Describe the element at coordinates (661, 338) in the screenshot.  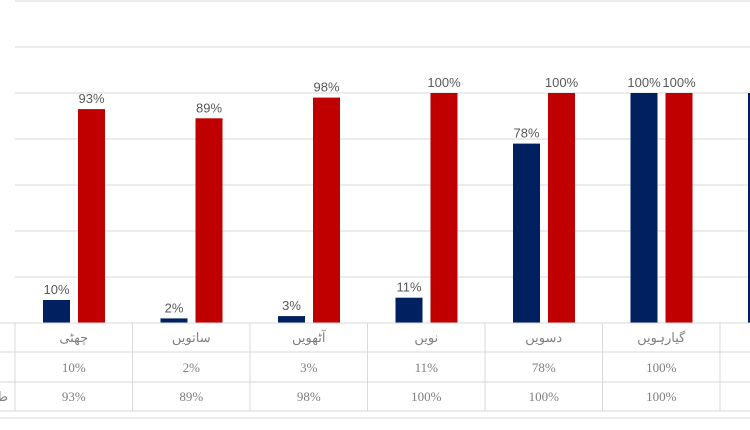
I see `category-label: گیارہویں` at that location.